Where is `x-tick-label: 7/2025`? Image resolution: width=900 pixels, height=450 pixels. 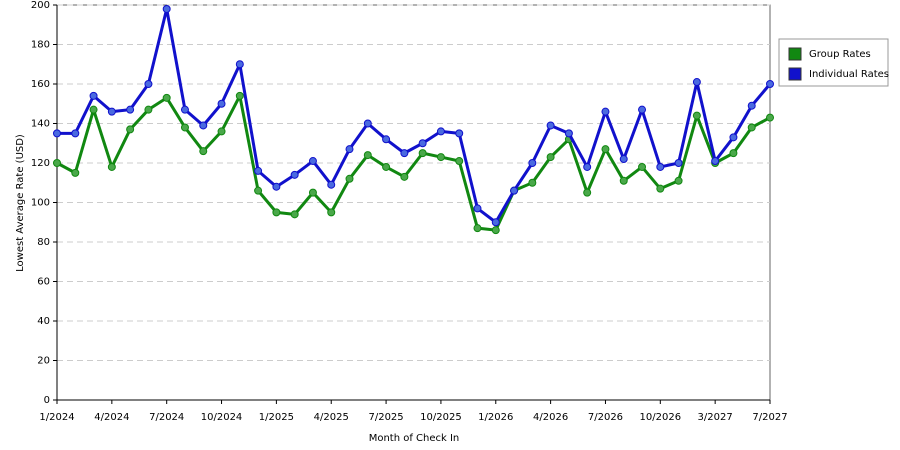
x-tick-label: 7/2025 is located at coordinates (385, 417).